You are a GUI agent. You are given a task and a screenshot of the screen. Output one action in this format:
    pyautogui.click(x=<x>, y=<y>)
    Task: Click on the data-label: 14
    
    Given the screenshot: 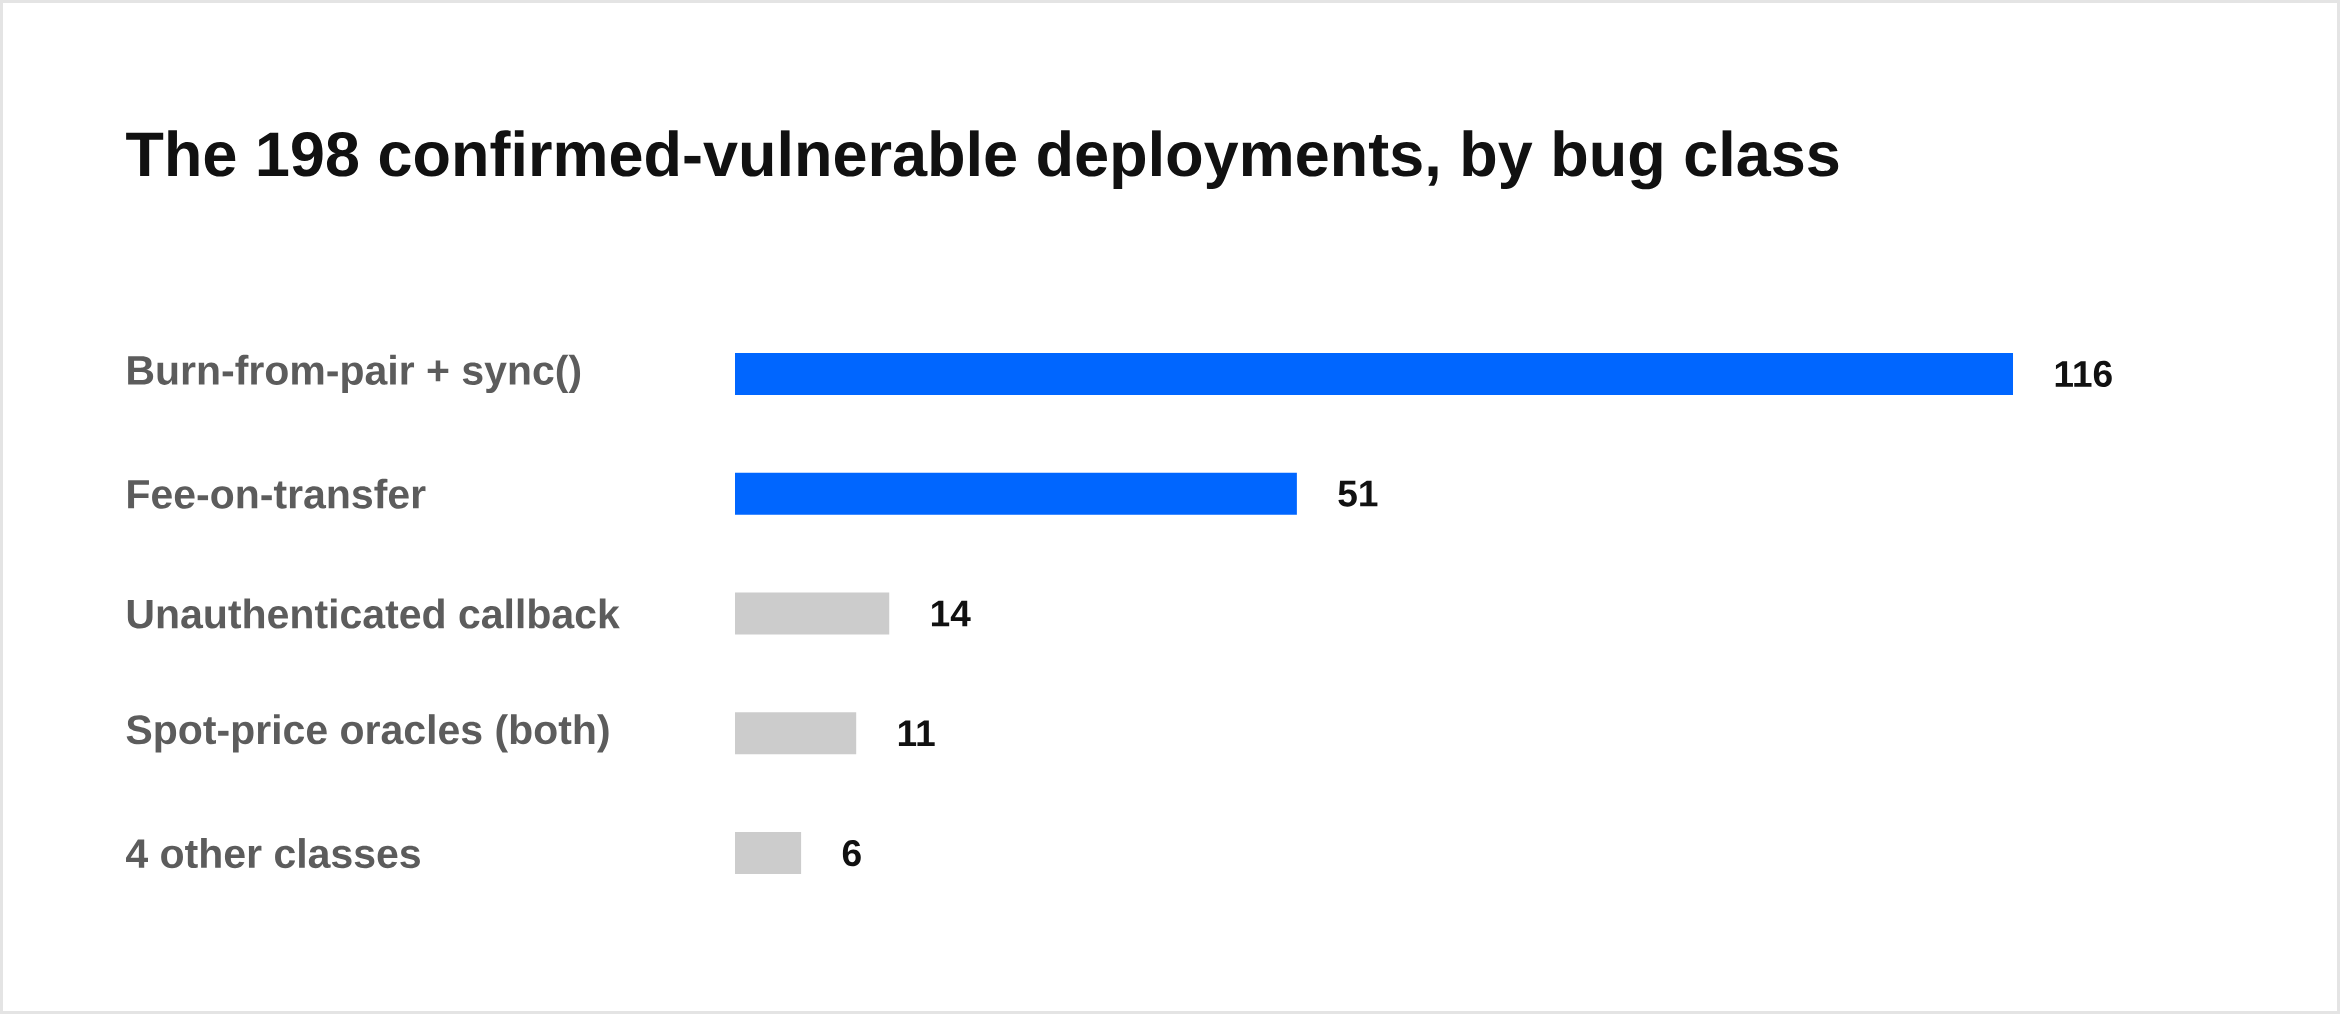 What is the action you would take?
    pyautogui.click(x=951, y=613)
    